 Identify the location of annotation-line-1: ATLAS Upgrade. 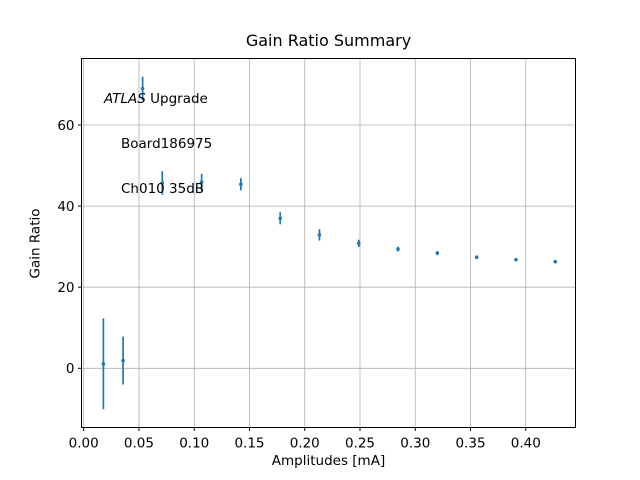
(158, 99).